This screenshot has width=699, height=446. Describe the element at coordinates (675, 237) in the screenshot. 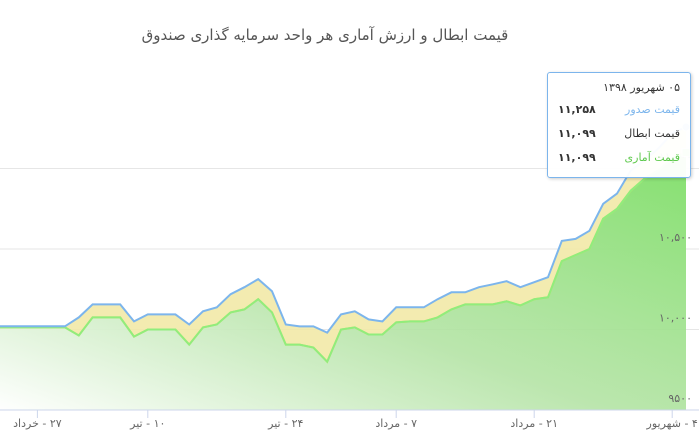

I see `y-tick-label: ۱۰,۵۰۰` at that location.